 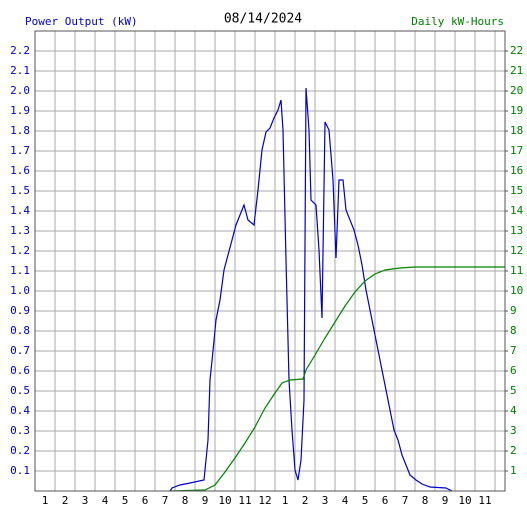 I want to click on y-tick-label: 1.5, so click(x=20, y=190).